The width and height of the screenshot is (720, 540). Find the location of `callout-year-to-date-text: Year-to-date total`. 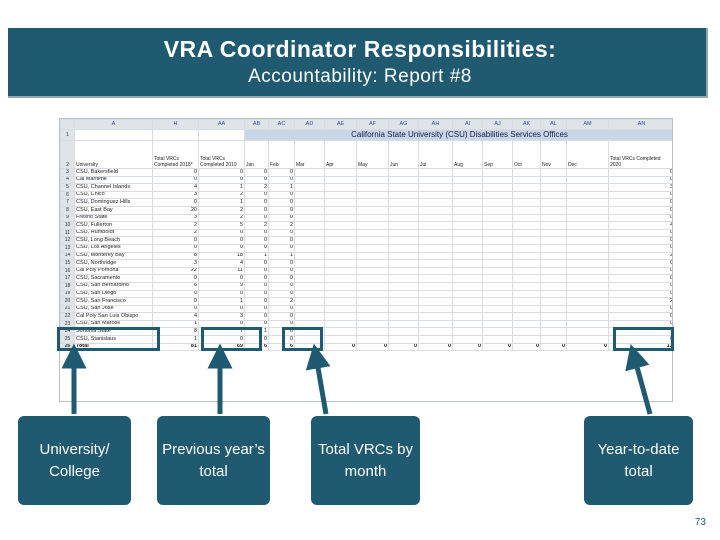

callout-year-to-date-text: Year-to-date total is located at coordinates (638, 460).